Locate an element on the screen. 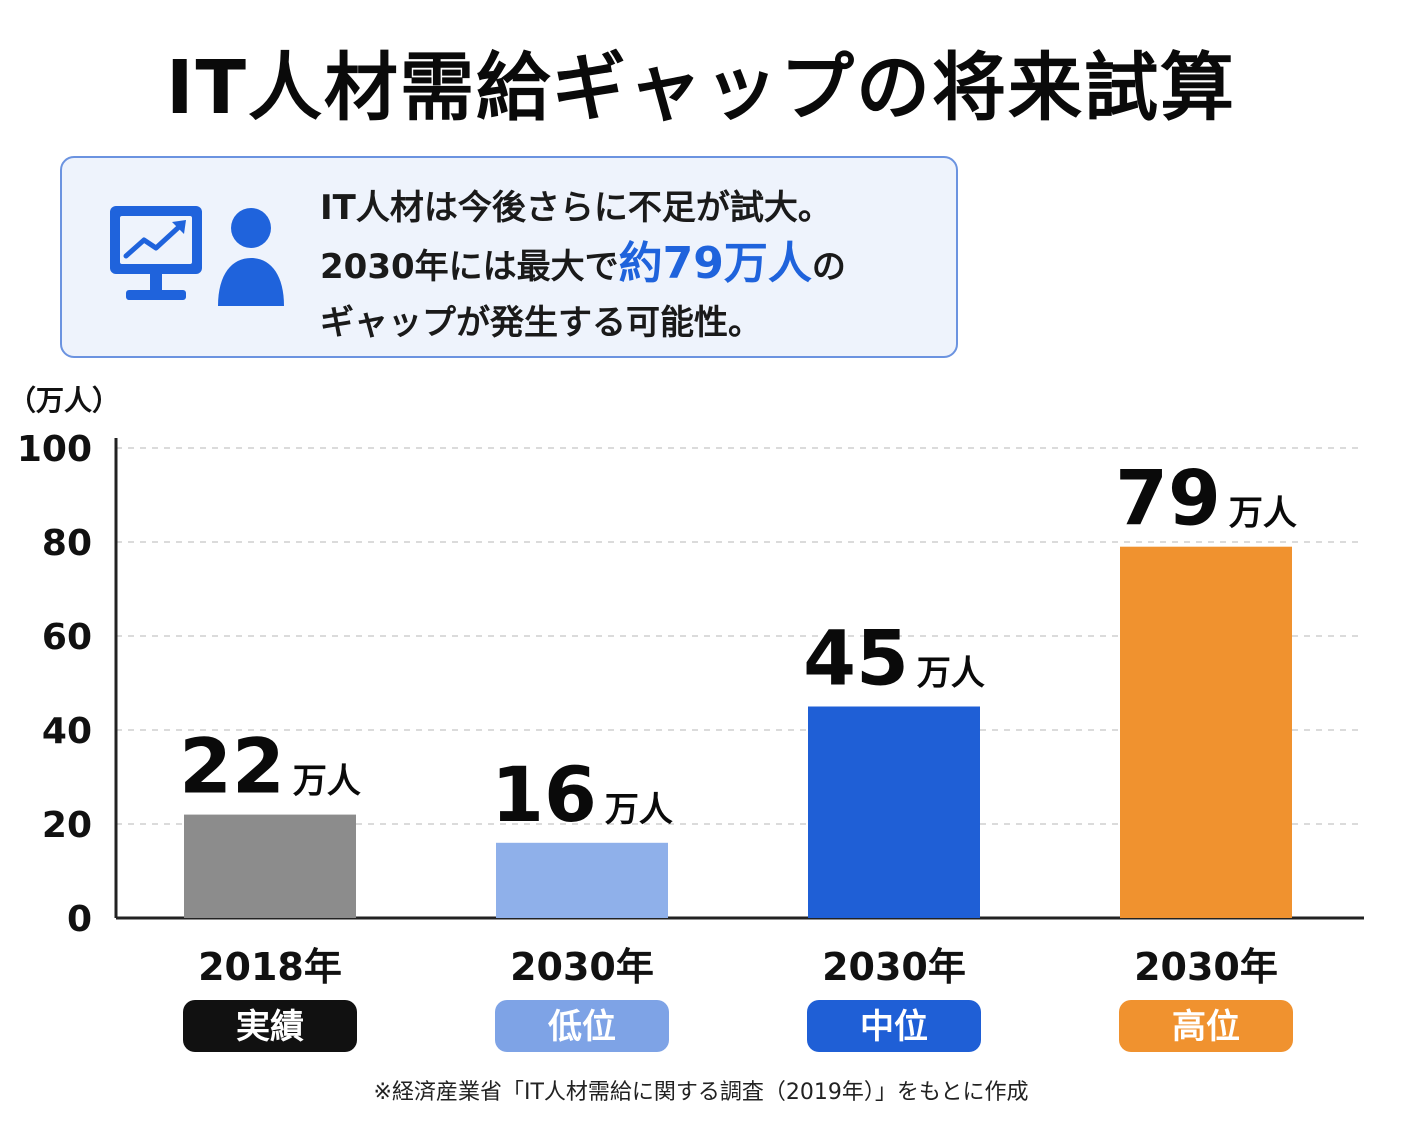  y-tick-label: 80 is located at coordinates (67, 543).